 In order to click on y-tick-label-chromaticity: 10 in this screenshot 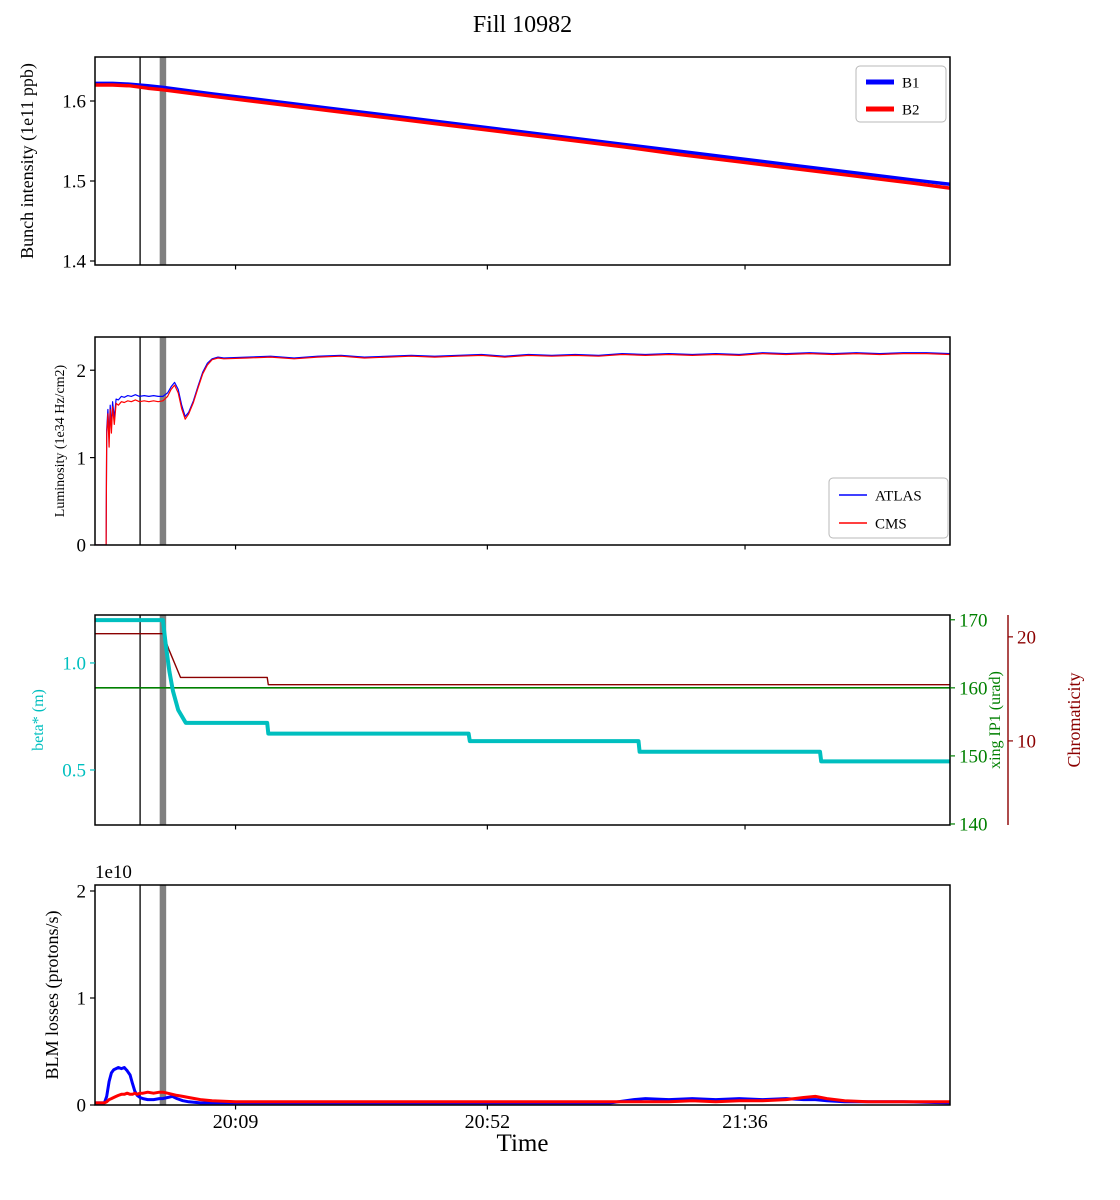, I will do `click(1026, 742)`.